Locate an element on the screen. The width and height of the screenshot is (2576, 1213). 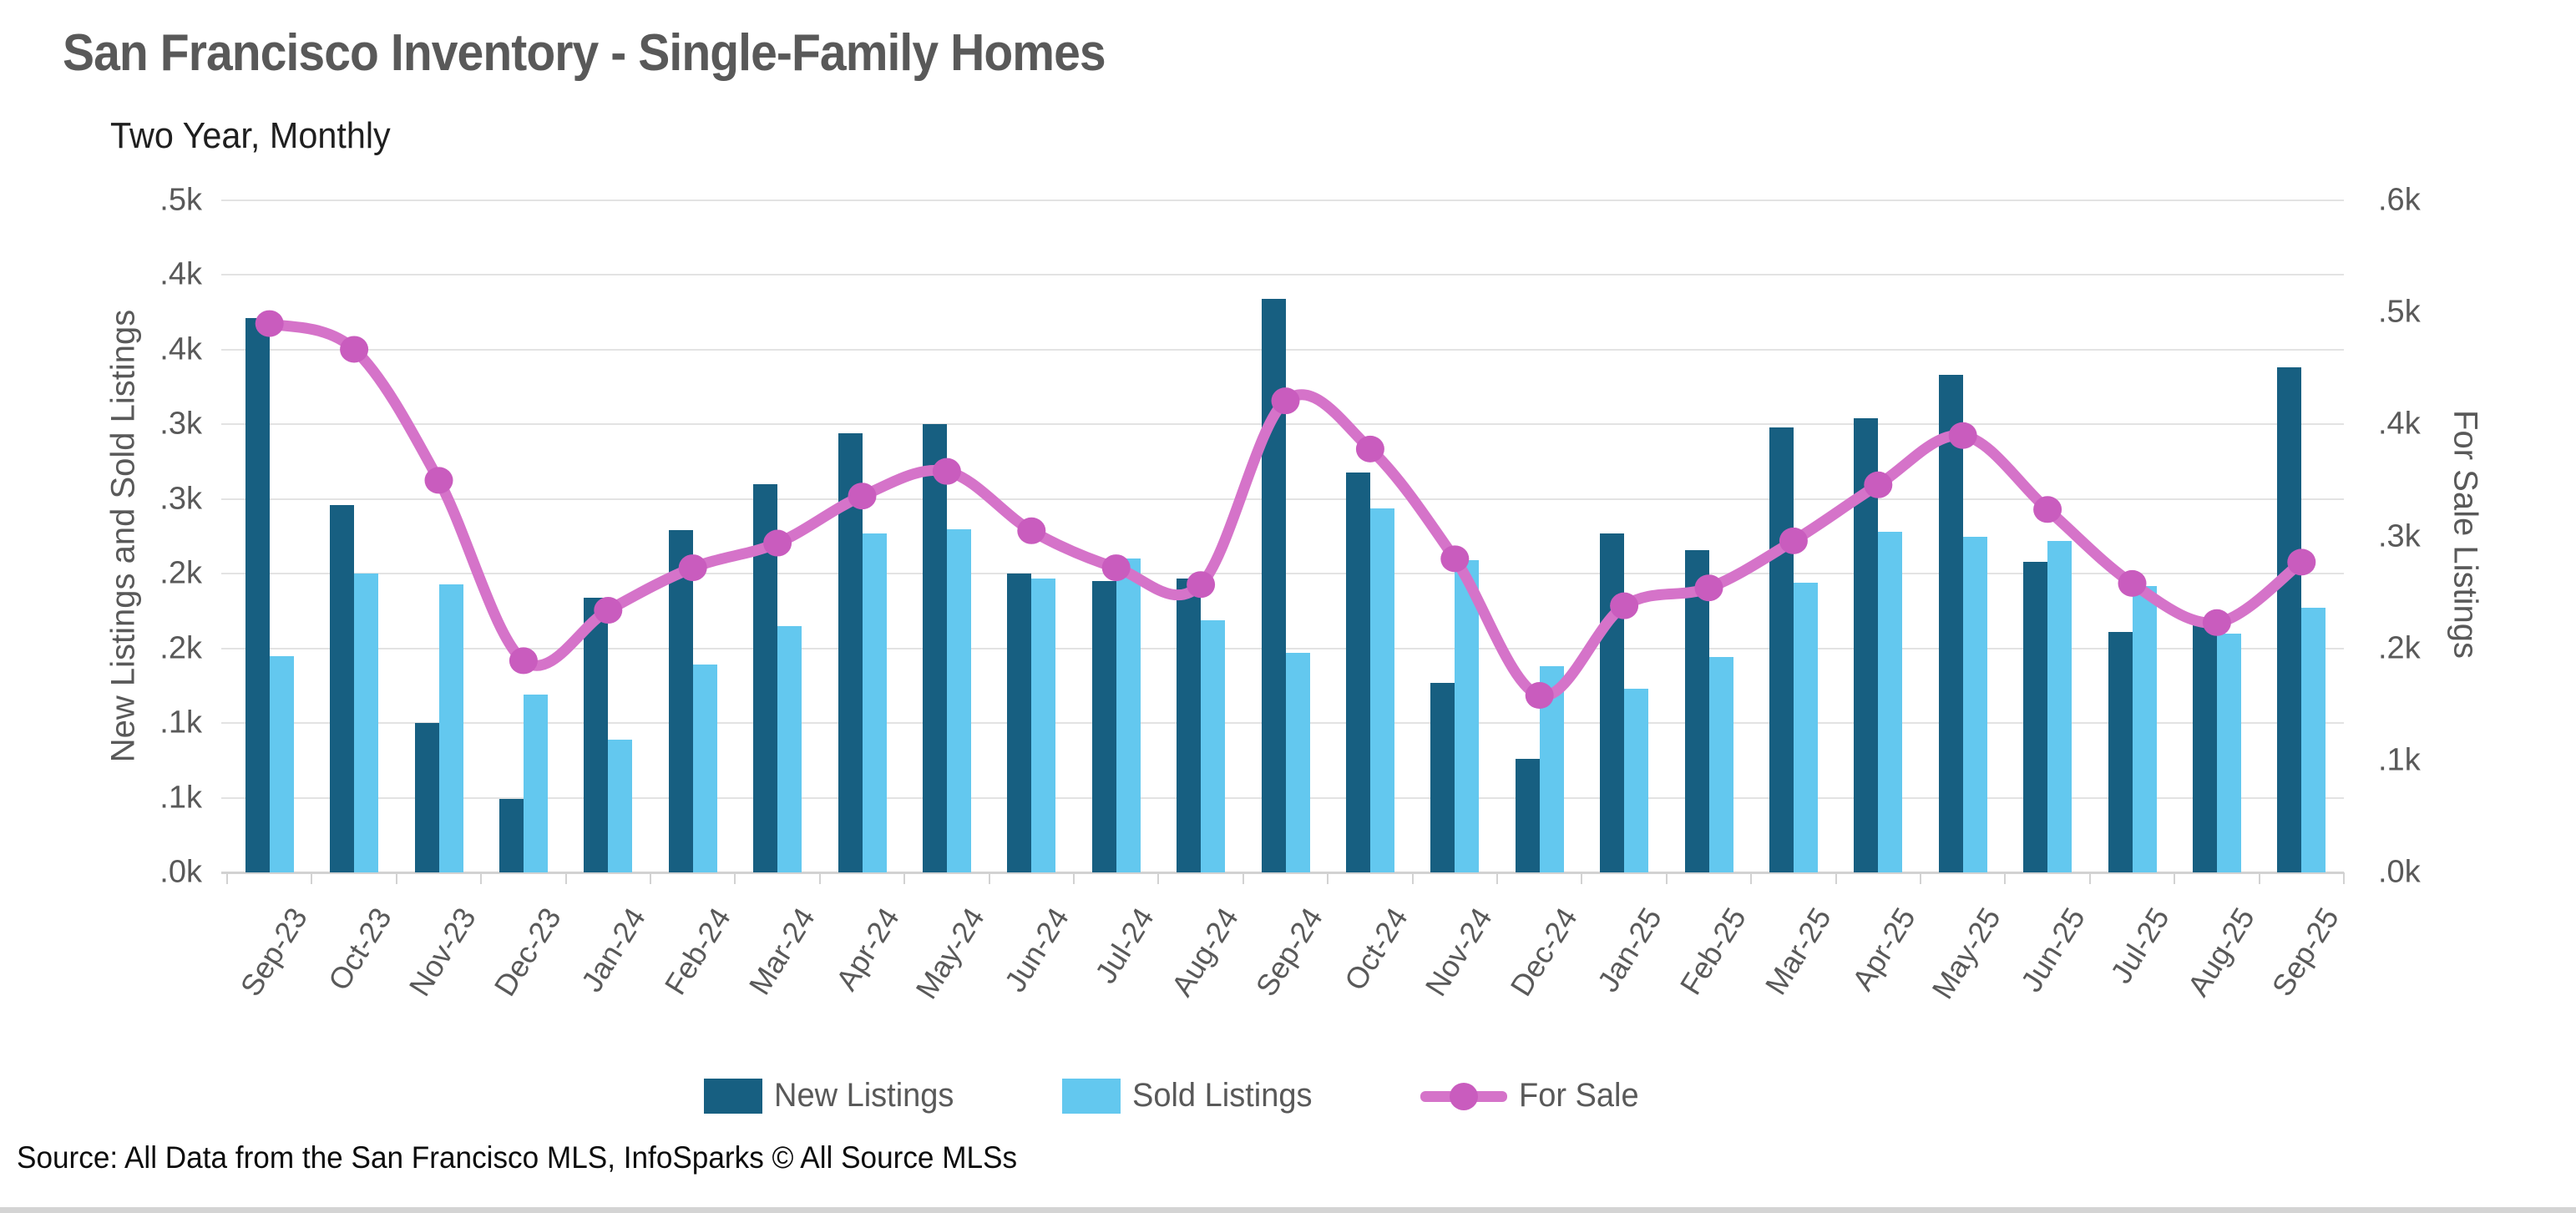
legend-item-for-sale: For Sale is located at coordinates (1532, 1095).